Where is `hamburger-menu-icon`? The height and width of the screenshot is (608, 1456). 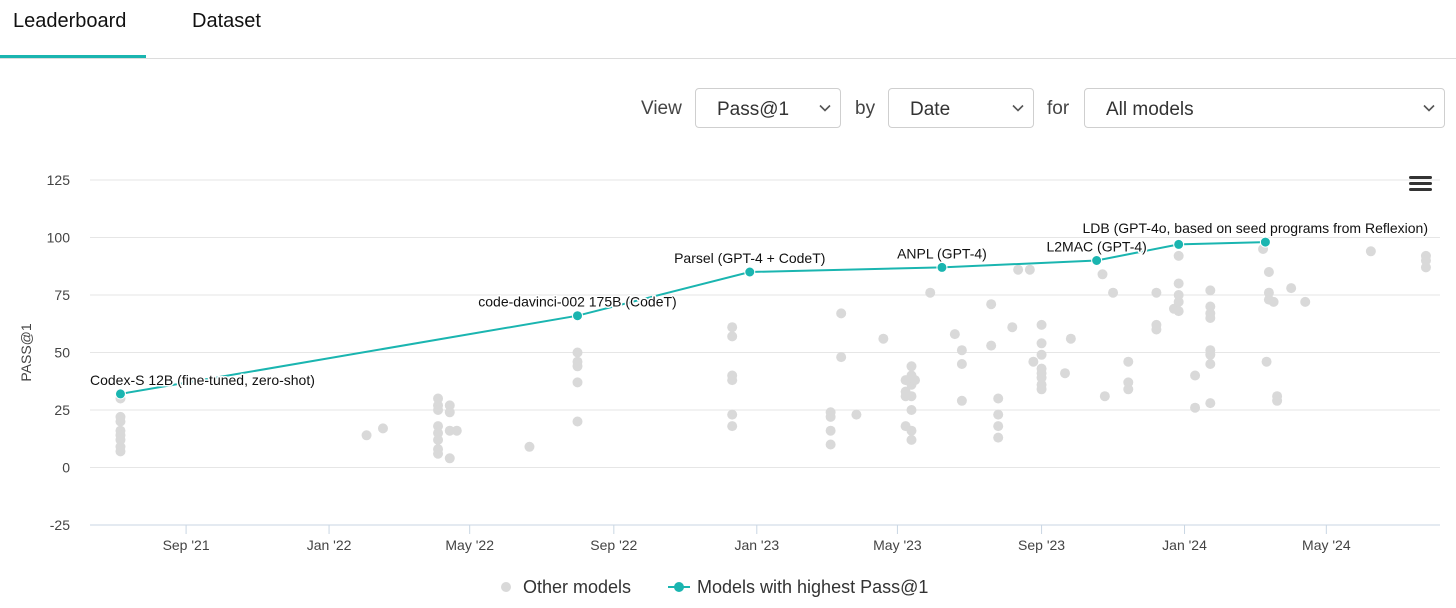 hamburger-menu-icon is located at coordinates (1420, 186).